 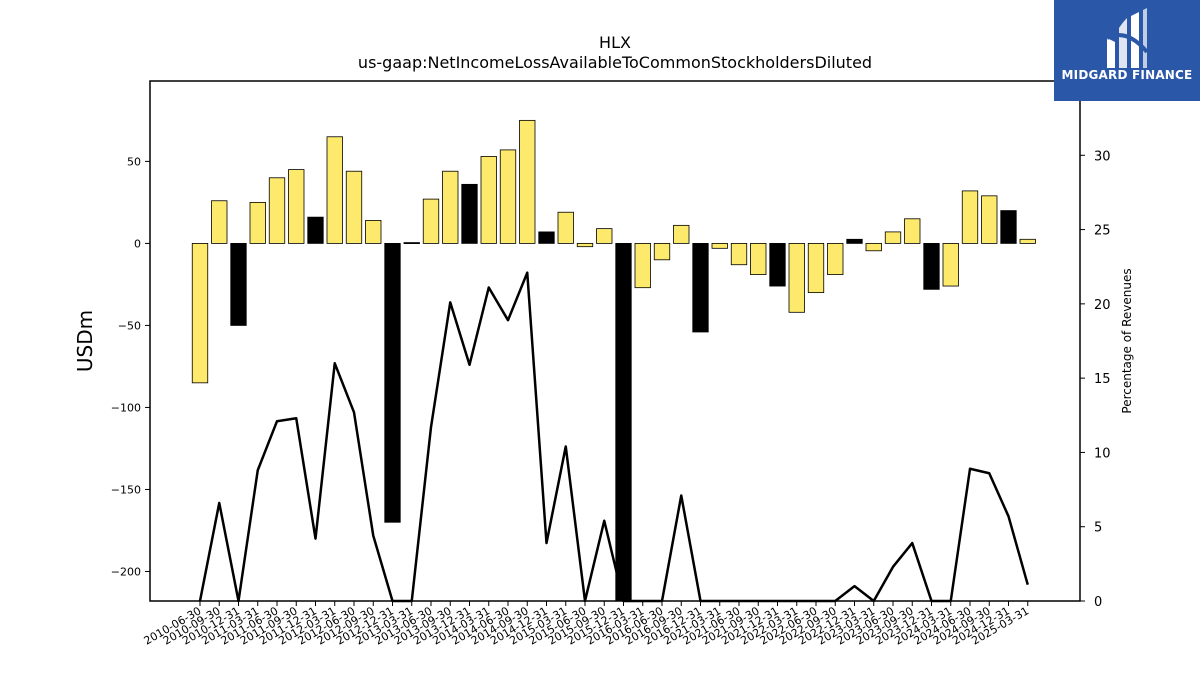 I want to click on chart-title: HLX, so click(x=615, y=42).